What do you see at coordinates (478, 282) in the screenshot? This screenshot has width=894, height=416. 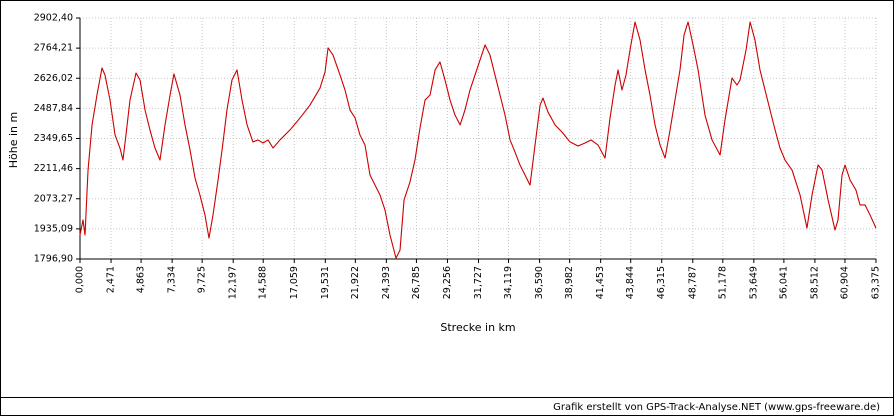 I see `x-tick-label: 31,727` at bounding box center [478, 282].